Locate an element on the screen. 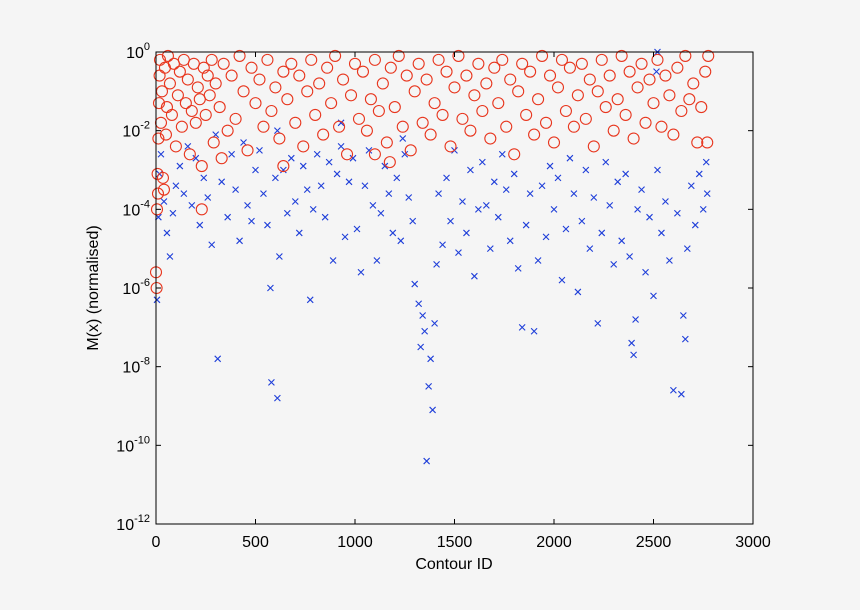 The image size is (860, 610). x-tick-label: 3000 is located at coordinates (753, 542).